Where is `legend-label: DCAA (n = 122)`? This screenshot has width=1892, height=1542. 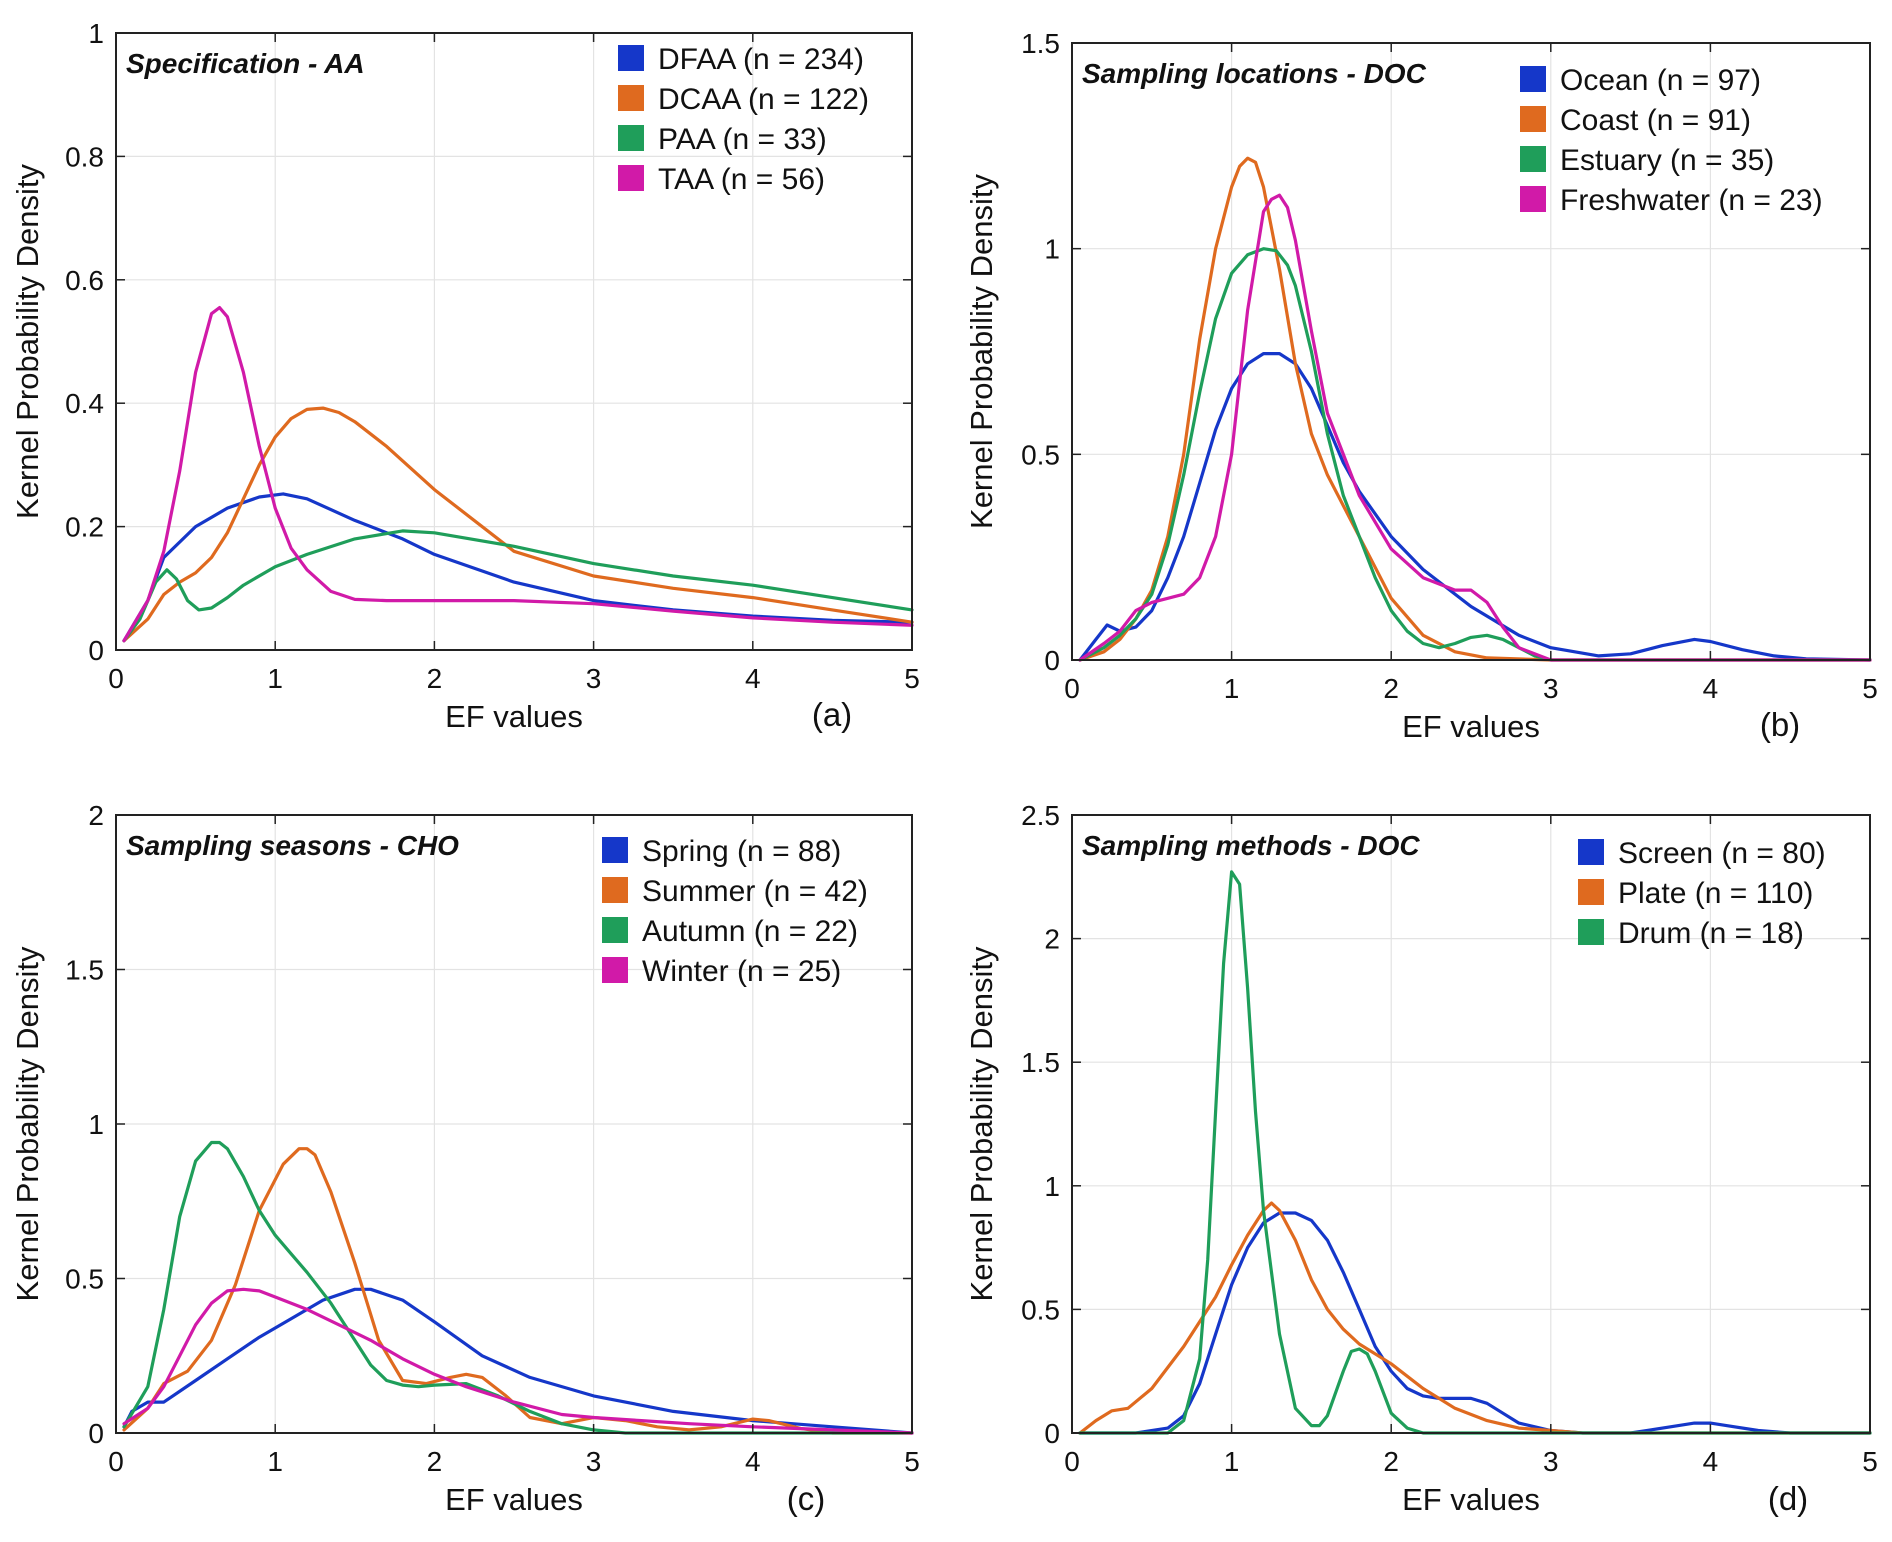 legend-label: DCAA (n = 122) is located at coordinates (763, 99).